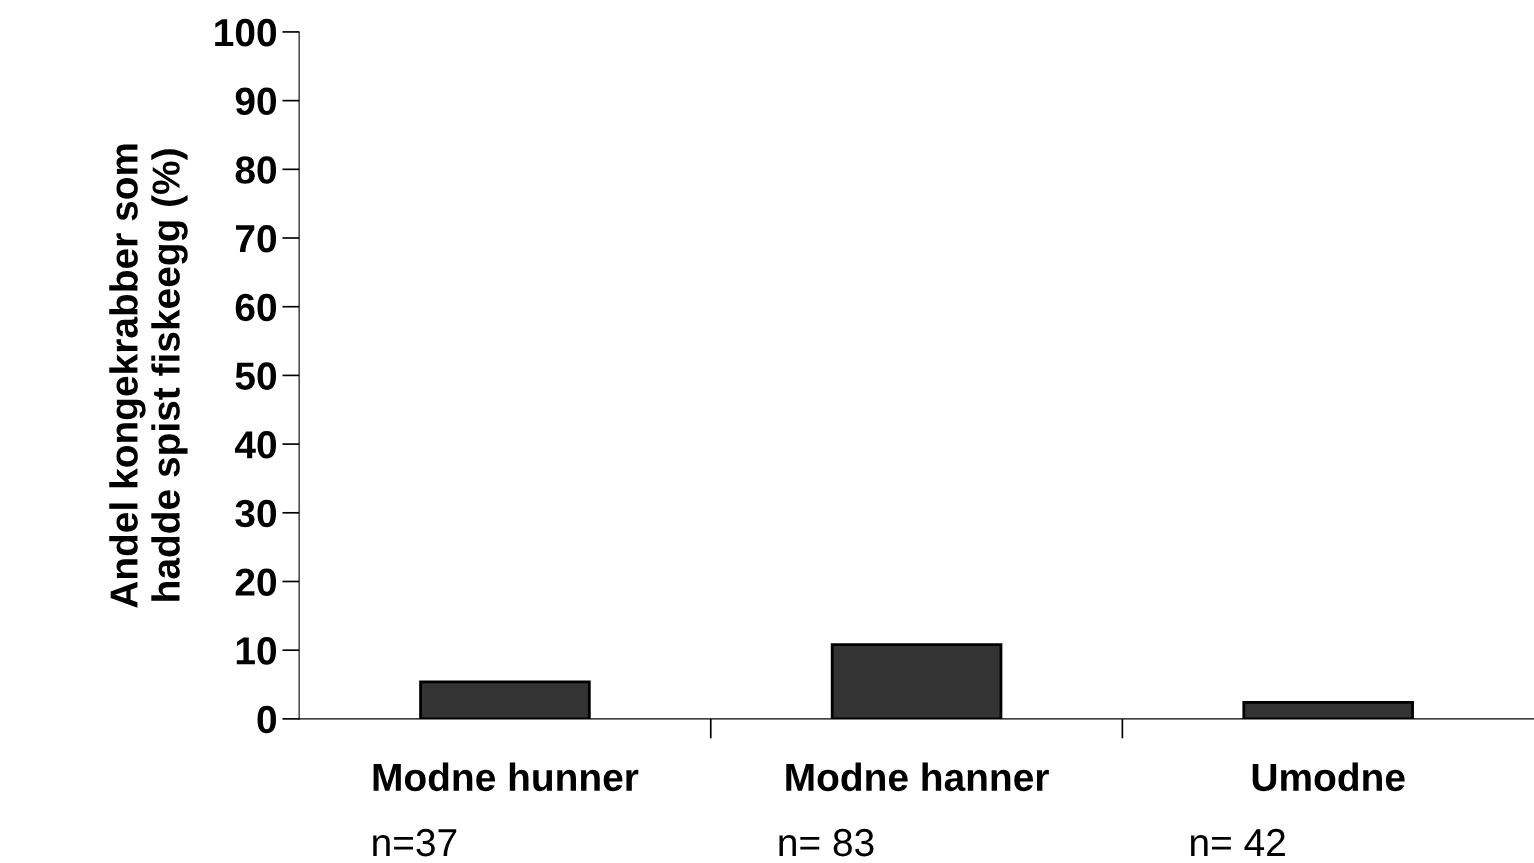 The image size is (1534, 863). Describe the element at coordinates (256, 101) in the screenshot. I see `y-tick-label: 90` at that location.